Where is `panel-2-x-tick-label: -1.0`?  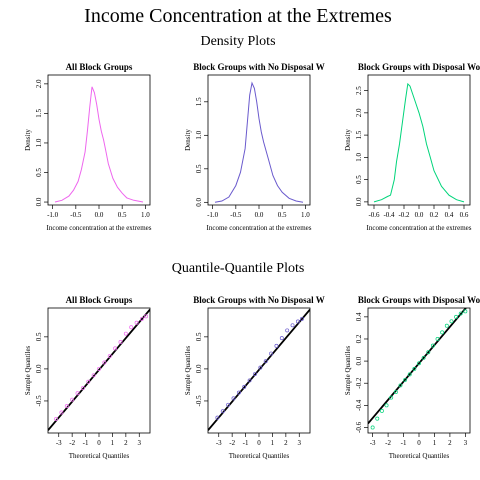 panel-2-x-tick-label: -1.0 is located at coordinates (213, 215).